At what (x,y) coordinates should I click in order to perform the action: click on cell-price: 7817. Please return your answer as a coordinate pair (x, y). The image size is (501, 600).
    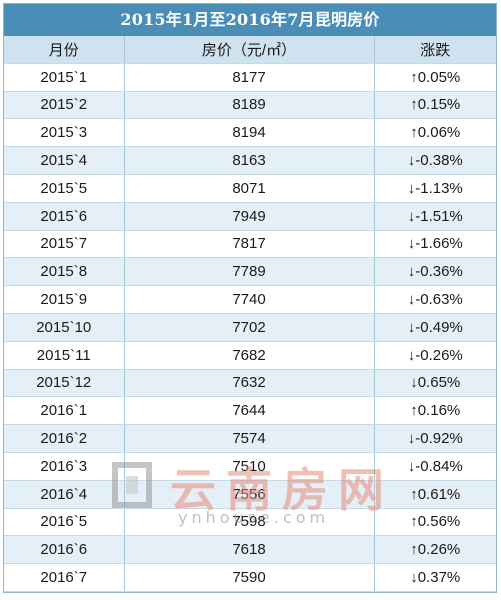
    Looking at the image, I should click on (249, 244).